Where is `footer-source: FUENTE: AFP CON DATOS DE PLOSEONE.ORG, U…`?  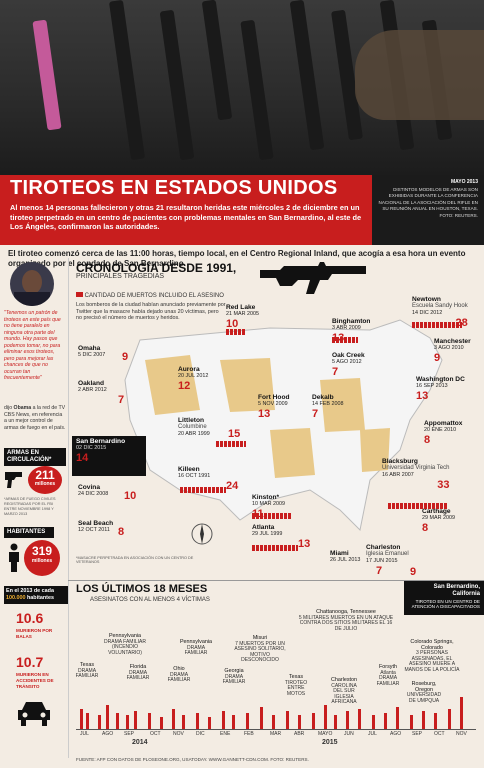
footer-source: FUENTE: AFP CON DATOS DE PLOSEONE.ORG, U… is located at coordinates (192, 759).